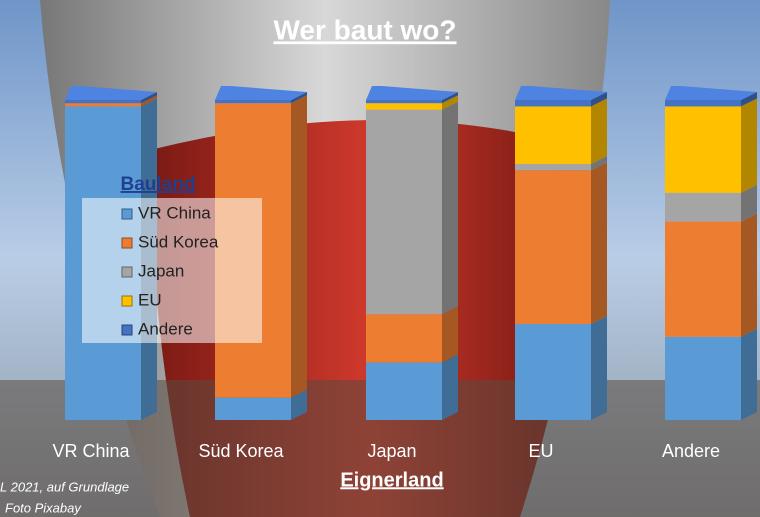  What do you see at coordinates (391, 480) in the screenshot?
I see `x-axis-title: Eignerland` at bounding box center [391, 480].